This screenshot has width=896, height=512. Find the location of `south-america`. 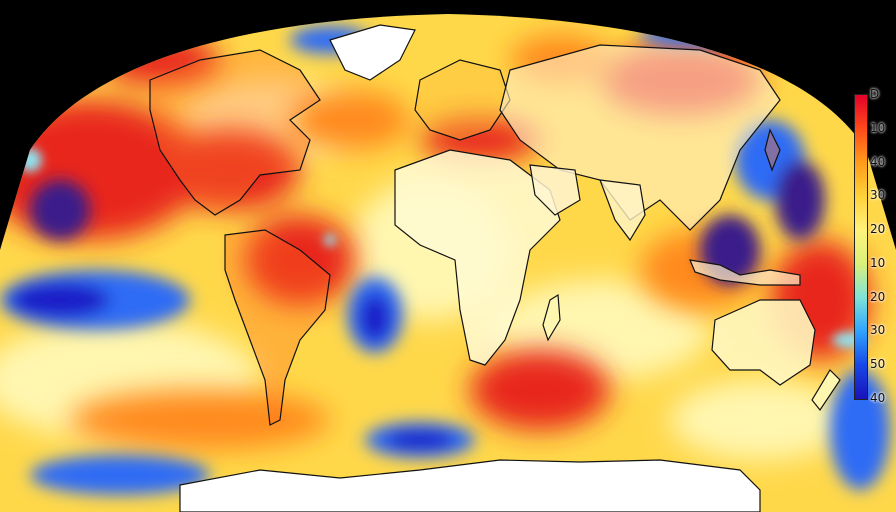

south-america is located at coordinates (277, 327).